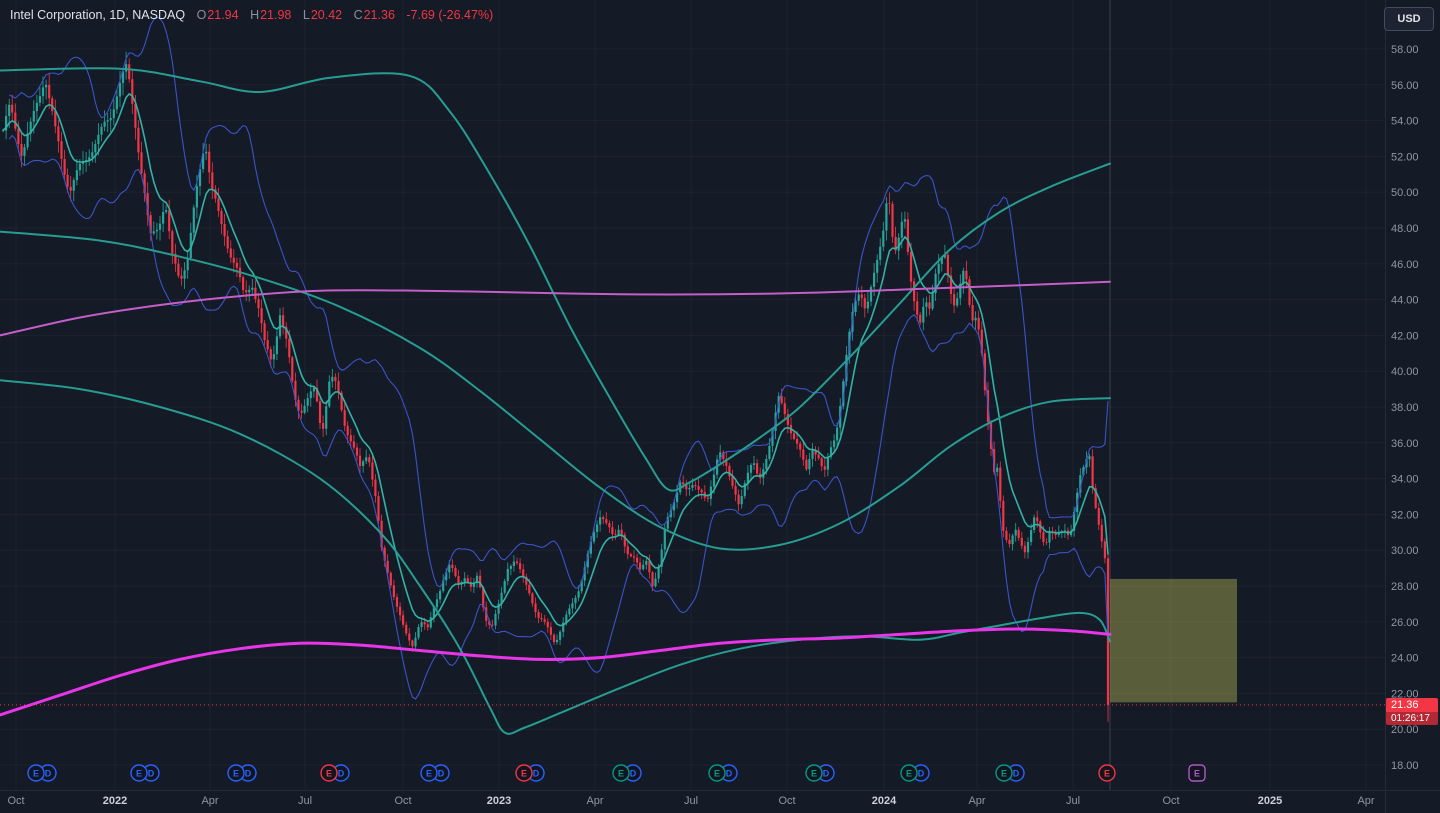 The image size is (1440, 813). Describe the element at coordinates (1405, 157) in the screenshot. I see `price-tick-label: 52.00` at that location.